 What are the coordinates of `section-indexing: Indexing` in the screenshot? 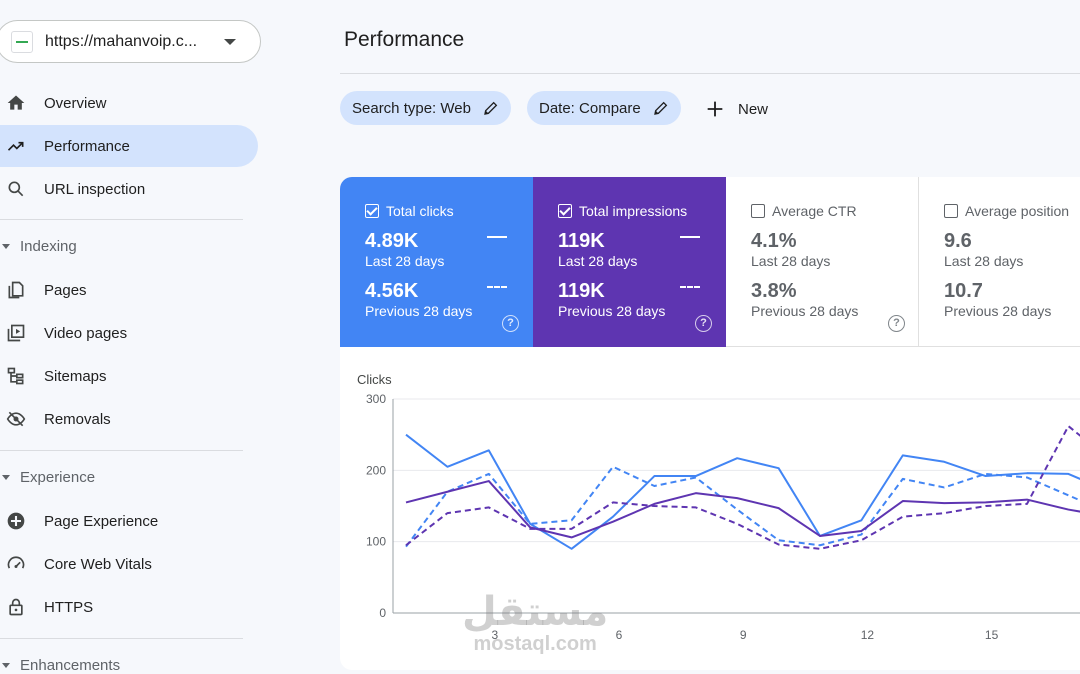 It's located at (38, 246).